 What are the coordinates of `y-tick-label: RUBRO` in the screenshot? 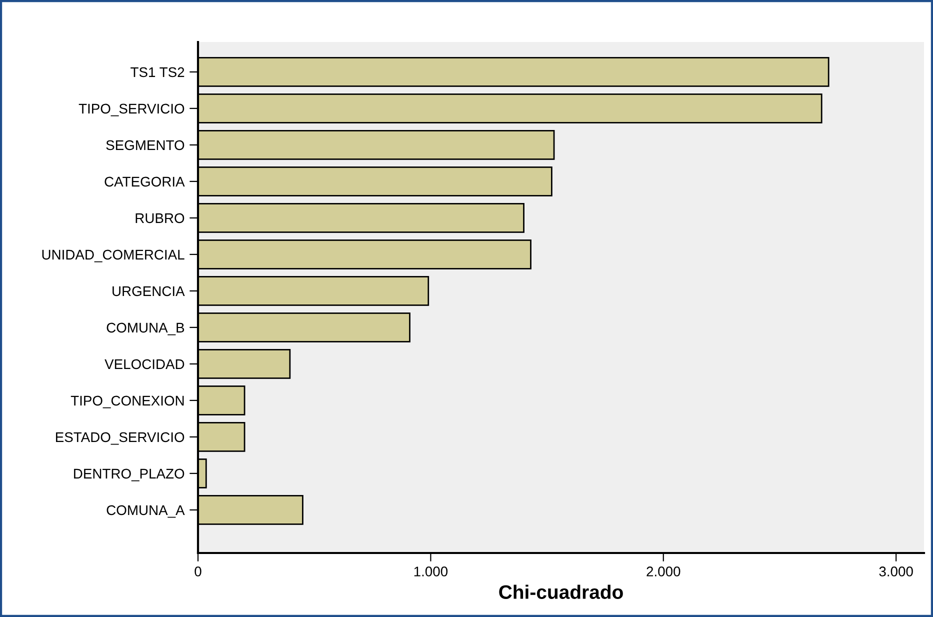 It's located at (160, 218).